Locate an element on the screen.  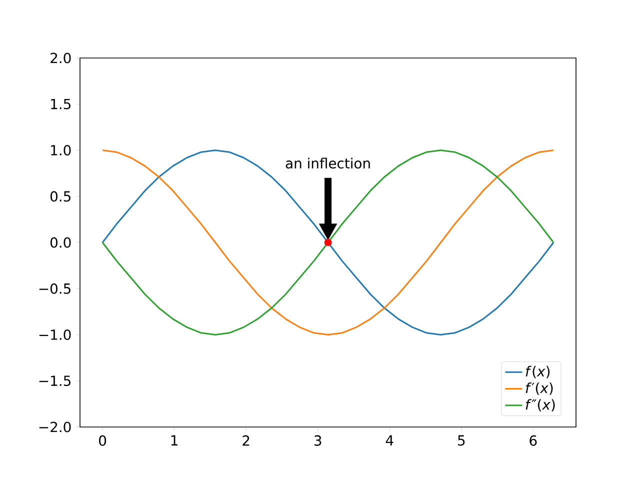
annotation: an inflection is located at coordinates (328, 163).